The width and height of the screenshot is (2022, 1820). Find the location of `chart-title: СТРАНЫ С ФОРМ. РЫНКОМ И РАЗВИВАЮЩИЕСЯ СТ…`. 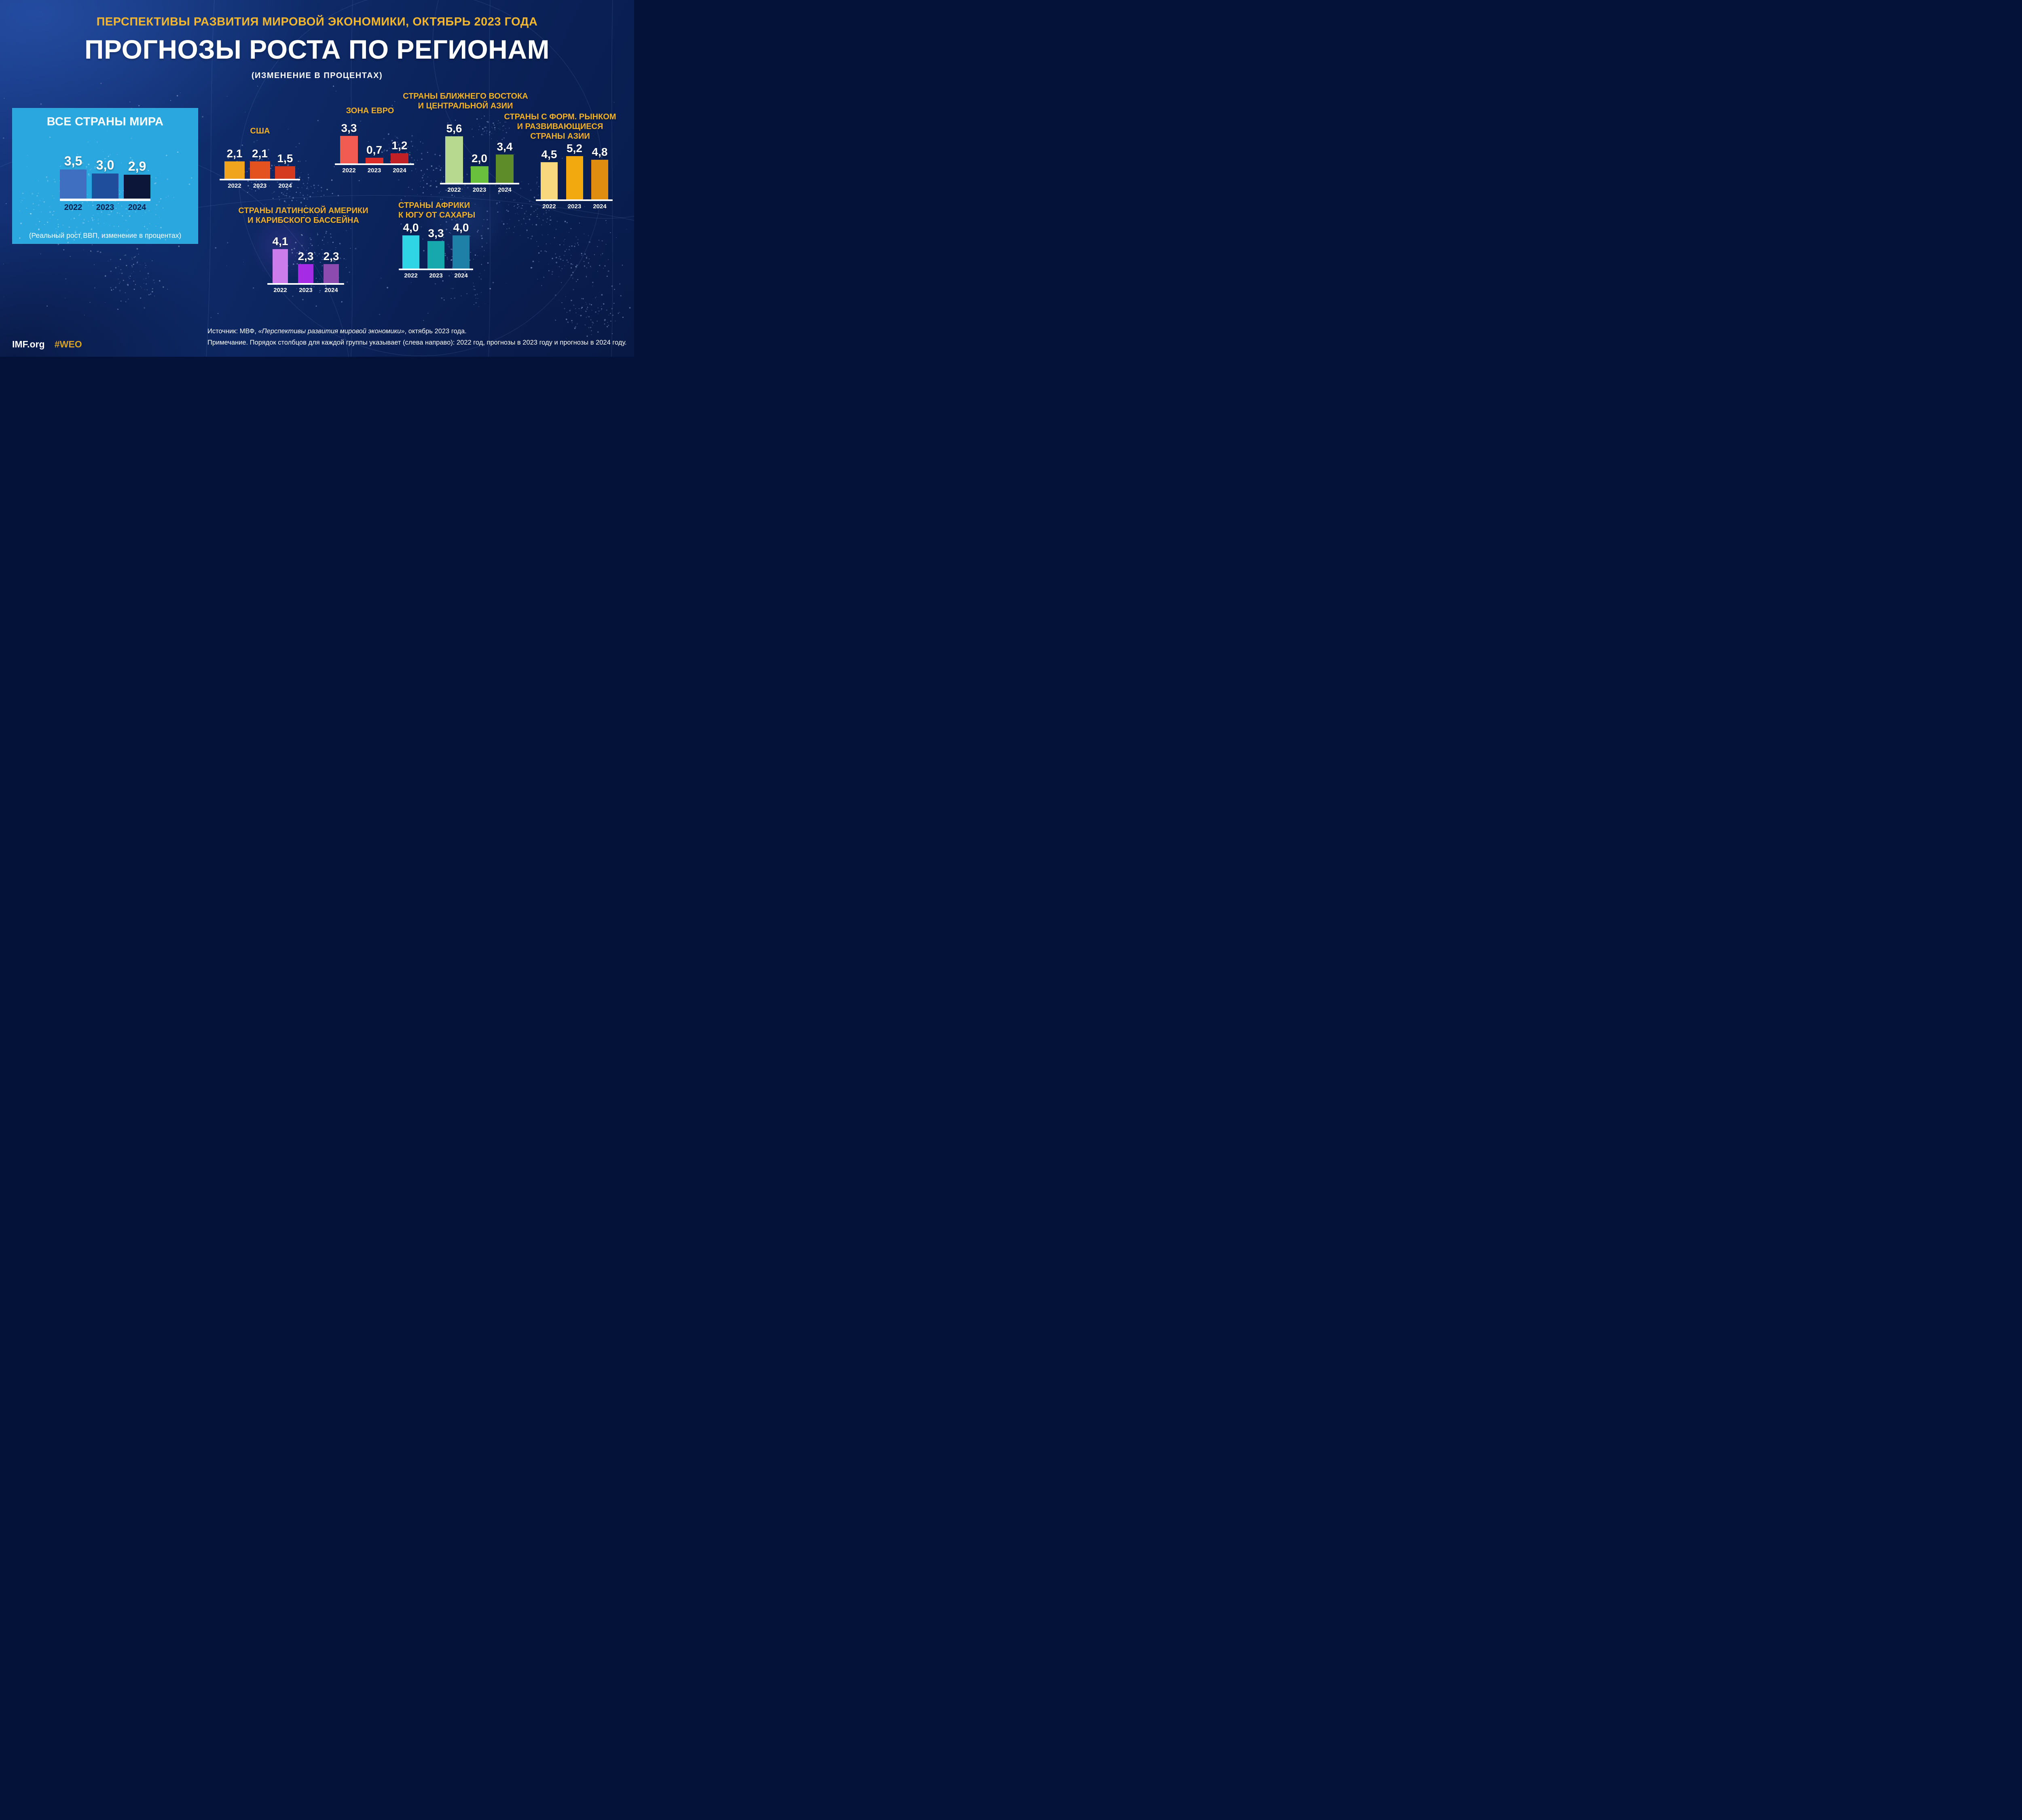

chart-title: СТРАНЫ С ФОРМ. РЫНКОМ И РАЗВИВАЮЩИЕСЯ СТ… is located at coordinates (560, 127).